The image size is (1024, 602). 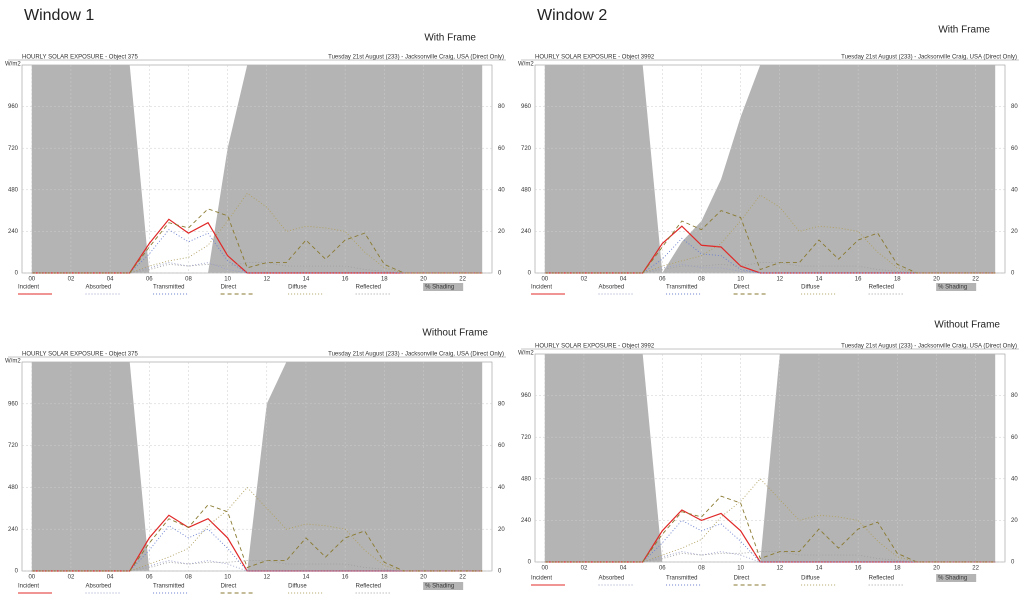 What do you see at coordinates (881, 288) in the screenshot?
I see `legend-label: Reflected` at bounding box center [881, 288].